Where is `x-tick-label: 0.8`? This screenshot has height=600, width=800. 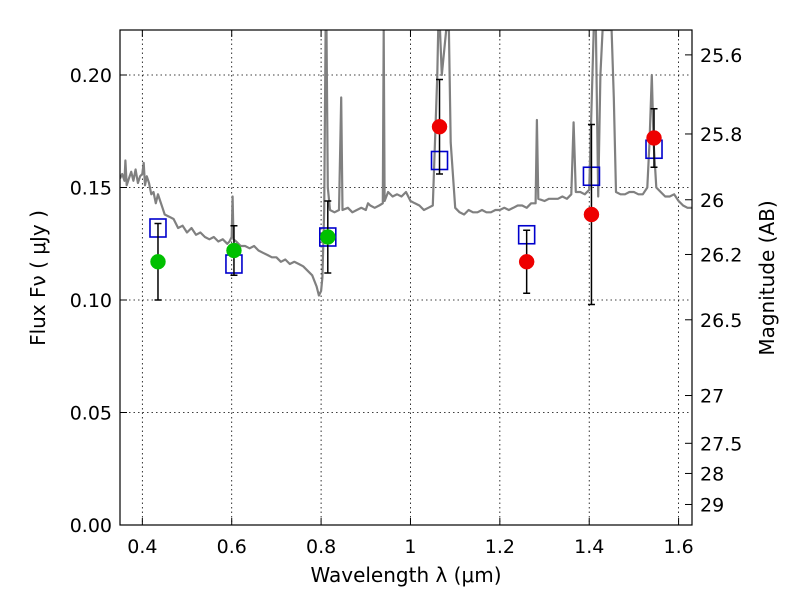
x-tick-label: 0.8 is located at coordinates (321, 547).